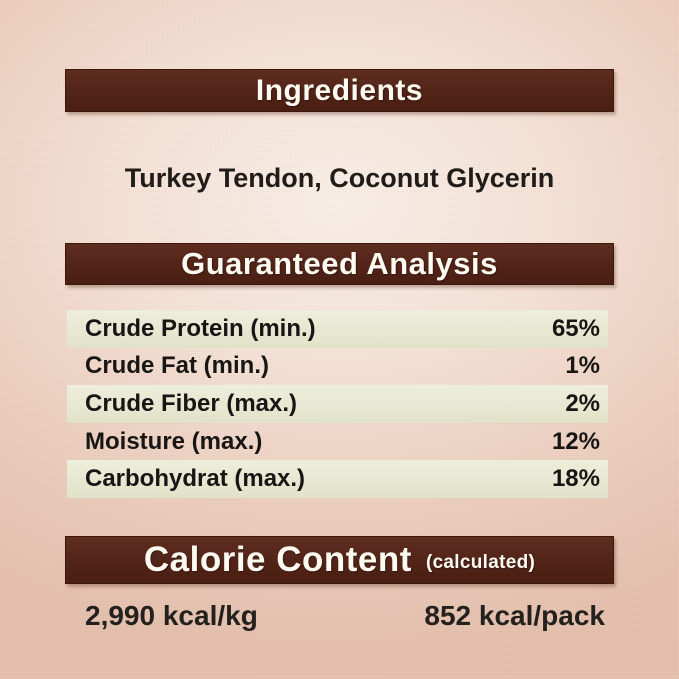 The width and height of the screenshot is (679, 679). Describe the element at coordinates (582, 366) in the screenshot. I see `nutrient-value: 1%` at that location.